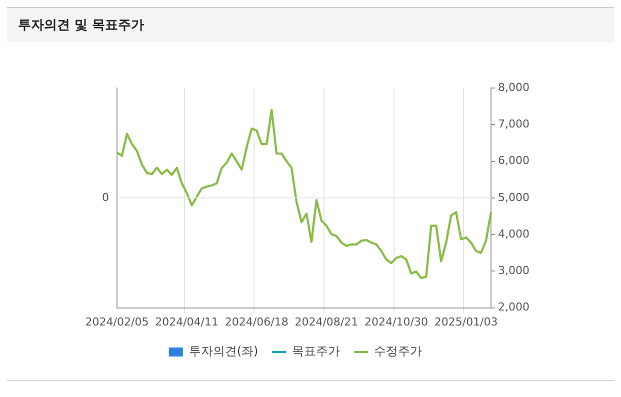 The height and width of the screenshot is (397, 621). What do you see at coordinates (223, 351) in the screenshot?
I see `legend-label: 투자의견(좌)` at bounding box center [223, 351].